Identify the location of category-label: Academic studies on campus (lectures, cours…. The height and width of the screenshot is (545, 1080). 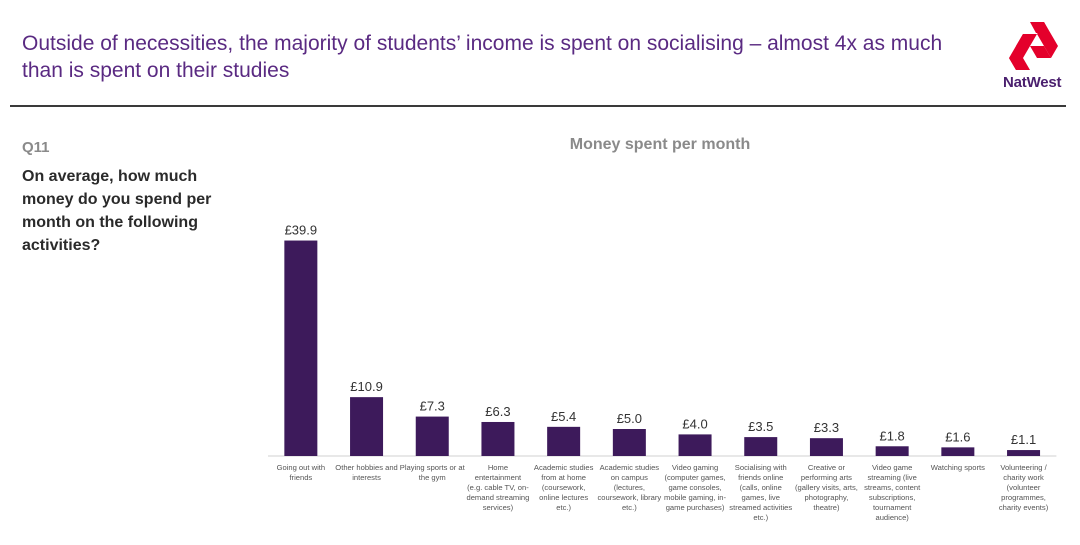
(629, 487).